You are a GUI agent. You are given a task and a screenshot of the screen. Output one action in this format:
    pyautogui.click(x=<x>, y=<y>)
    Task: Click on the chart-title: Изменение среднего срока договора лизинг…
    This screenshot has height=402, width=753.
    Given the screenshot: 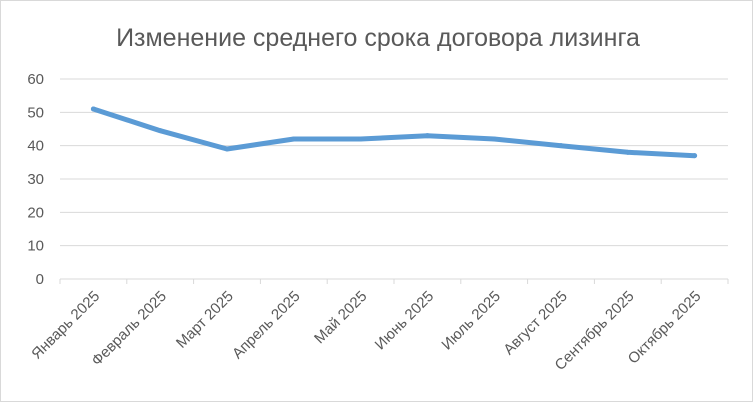 What is the action you would take?
    pyautogui.click(x=378, y=38)
    